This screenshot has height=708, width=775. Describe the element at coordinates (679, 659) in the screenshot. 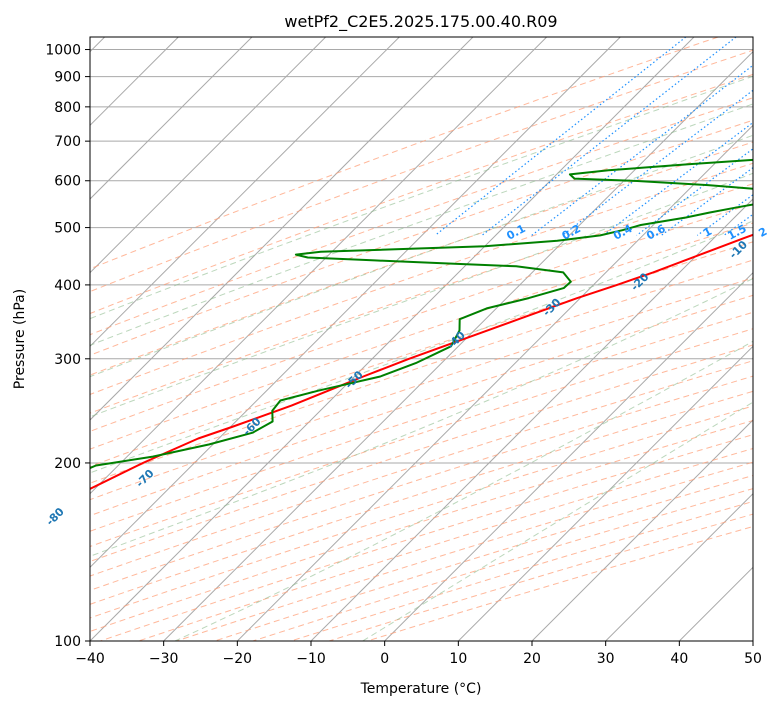

I see `x-tick-label: 40` at that location.